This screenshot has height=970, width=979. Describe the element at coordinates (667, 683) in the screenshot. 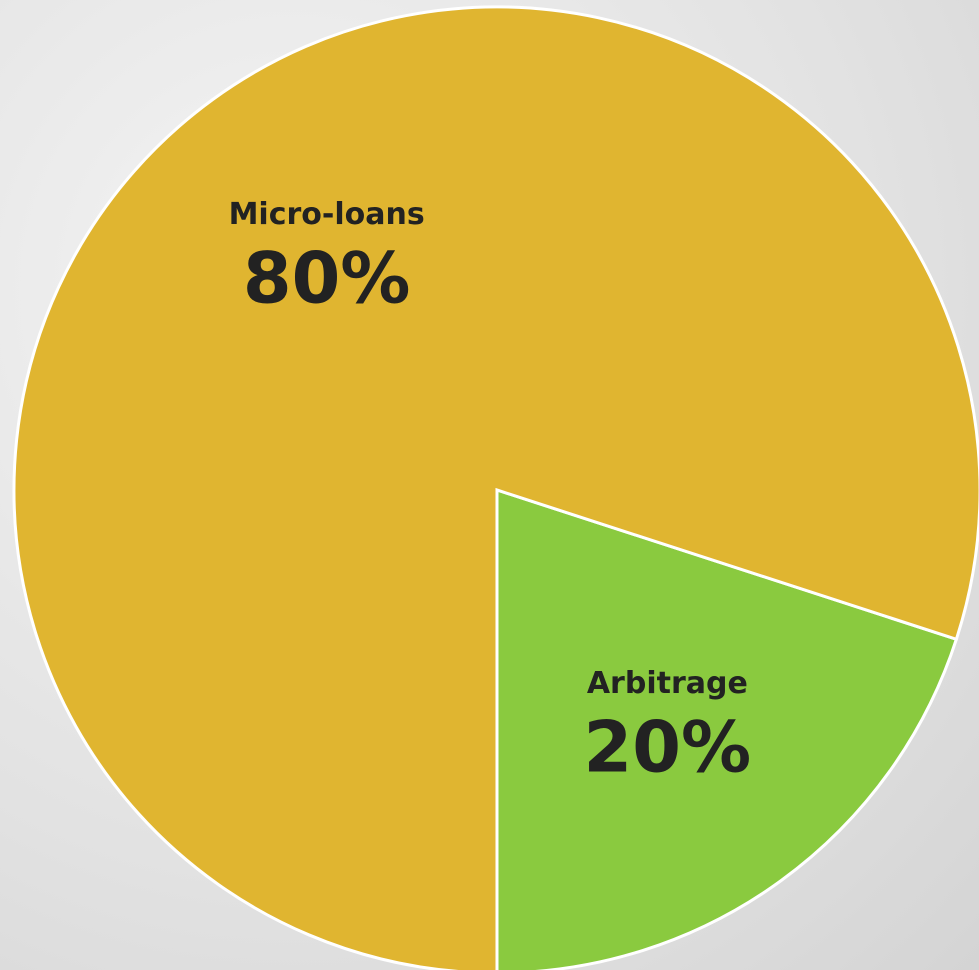

I see `slice-label: Arbitrage` at that location.